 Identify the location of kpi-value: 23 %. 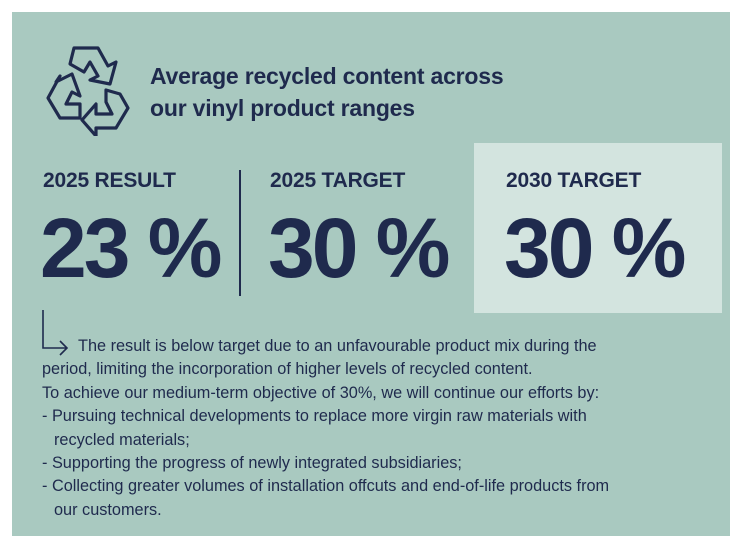
(131, 248).